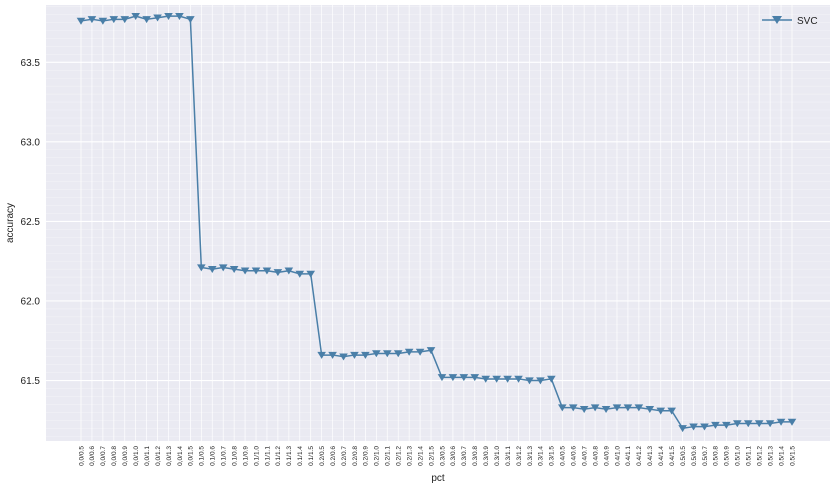 Image resolution: width=835 pixels, height=490 pixels. I want to click on x-tick-label: 0.4/0.6, so click(574, 456).